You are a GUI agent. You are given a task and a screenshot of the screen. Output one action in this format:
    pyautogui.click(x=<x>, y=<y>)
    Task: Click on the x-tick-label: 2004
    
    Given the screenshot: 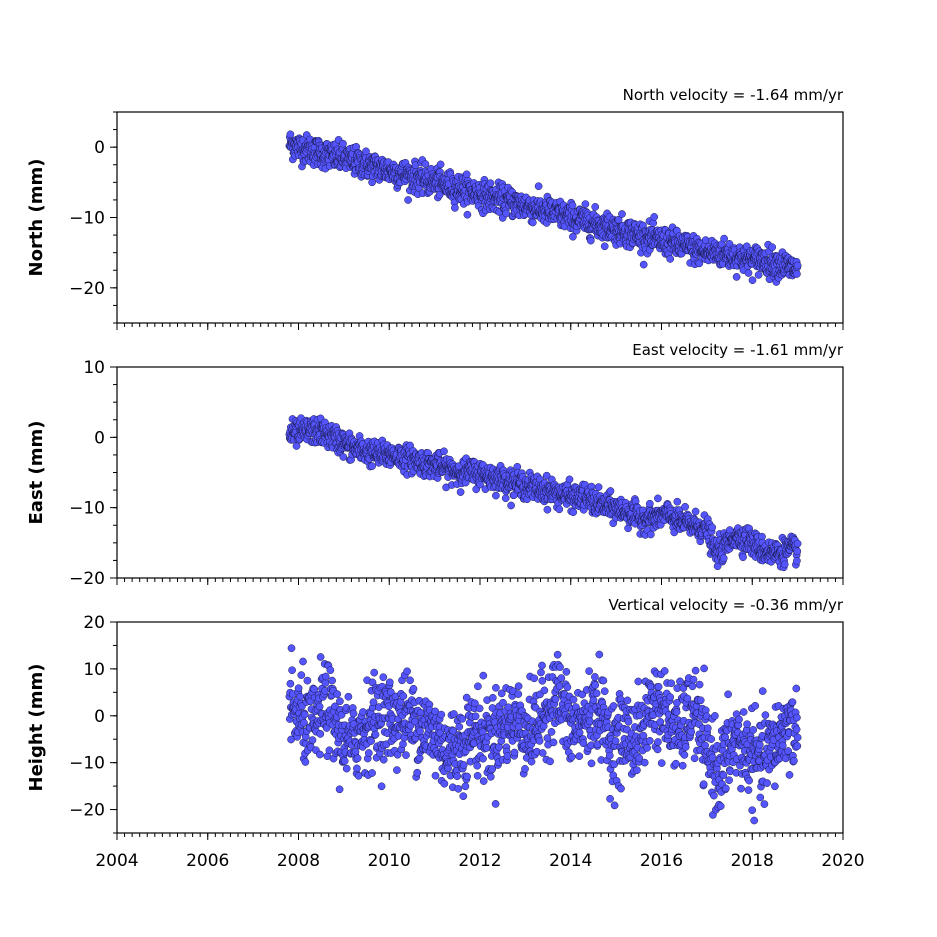 What is the action you would take?
    pyautogui.click(x=116, y=861)
    